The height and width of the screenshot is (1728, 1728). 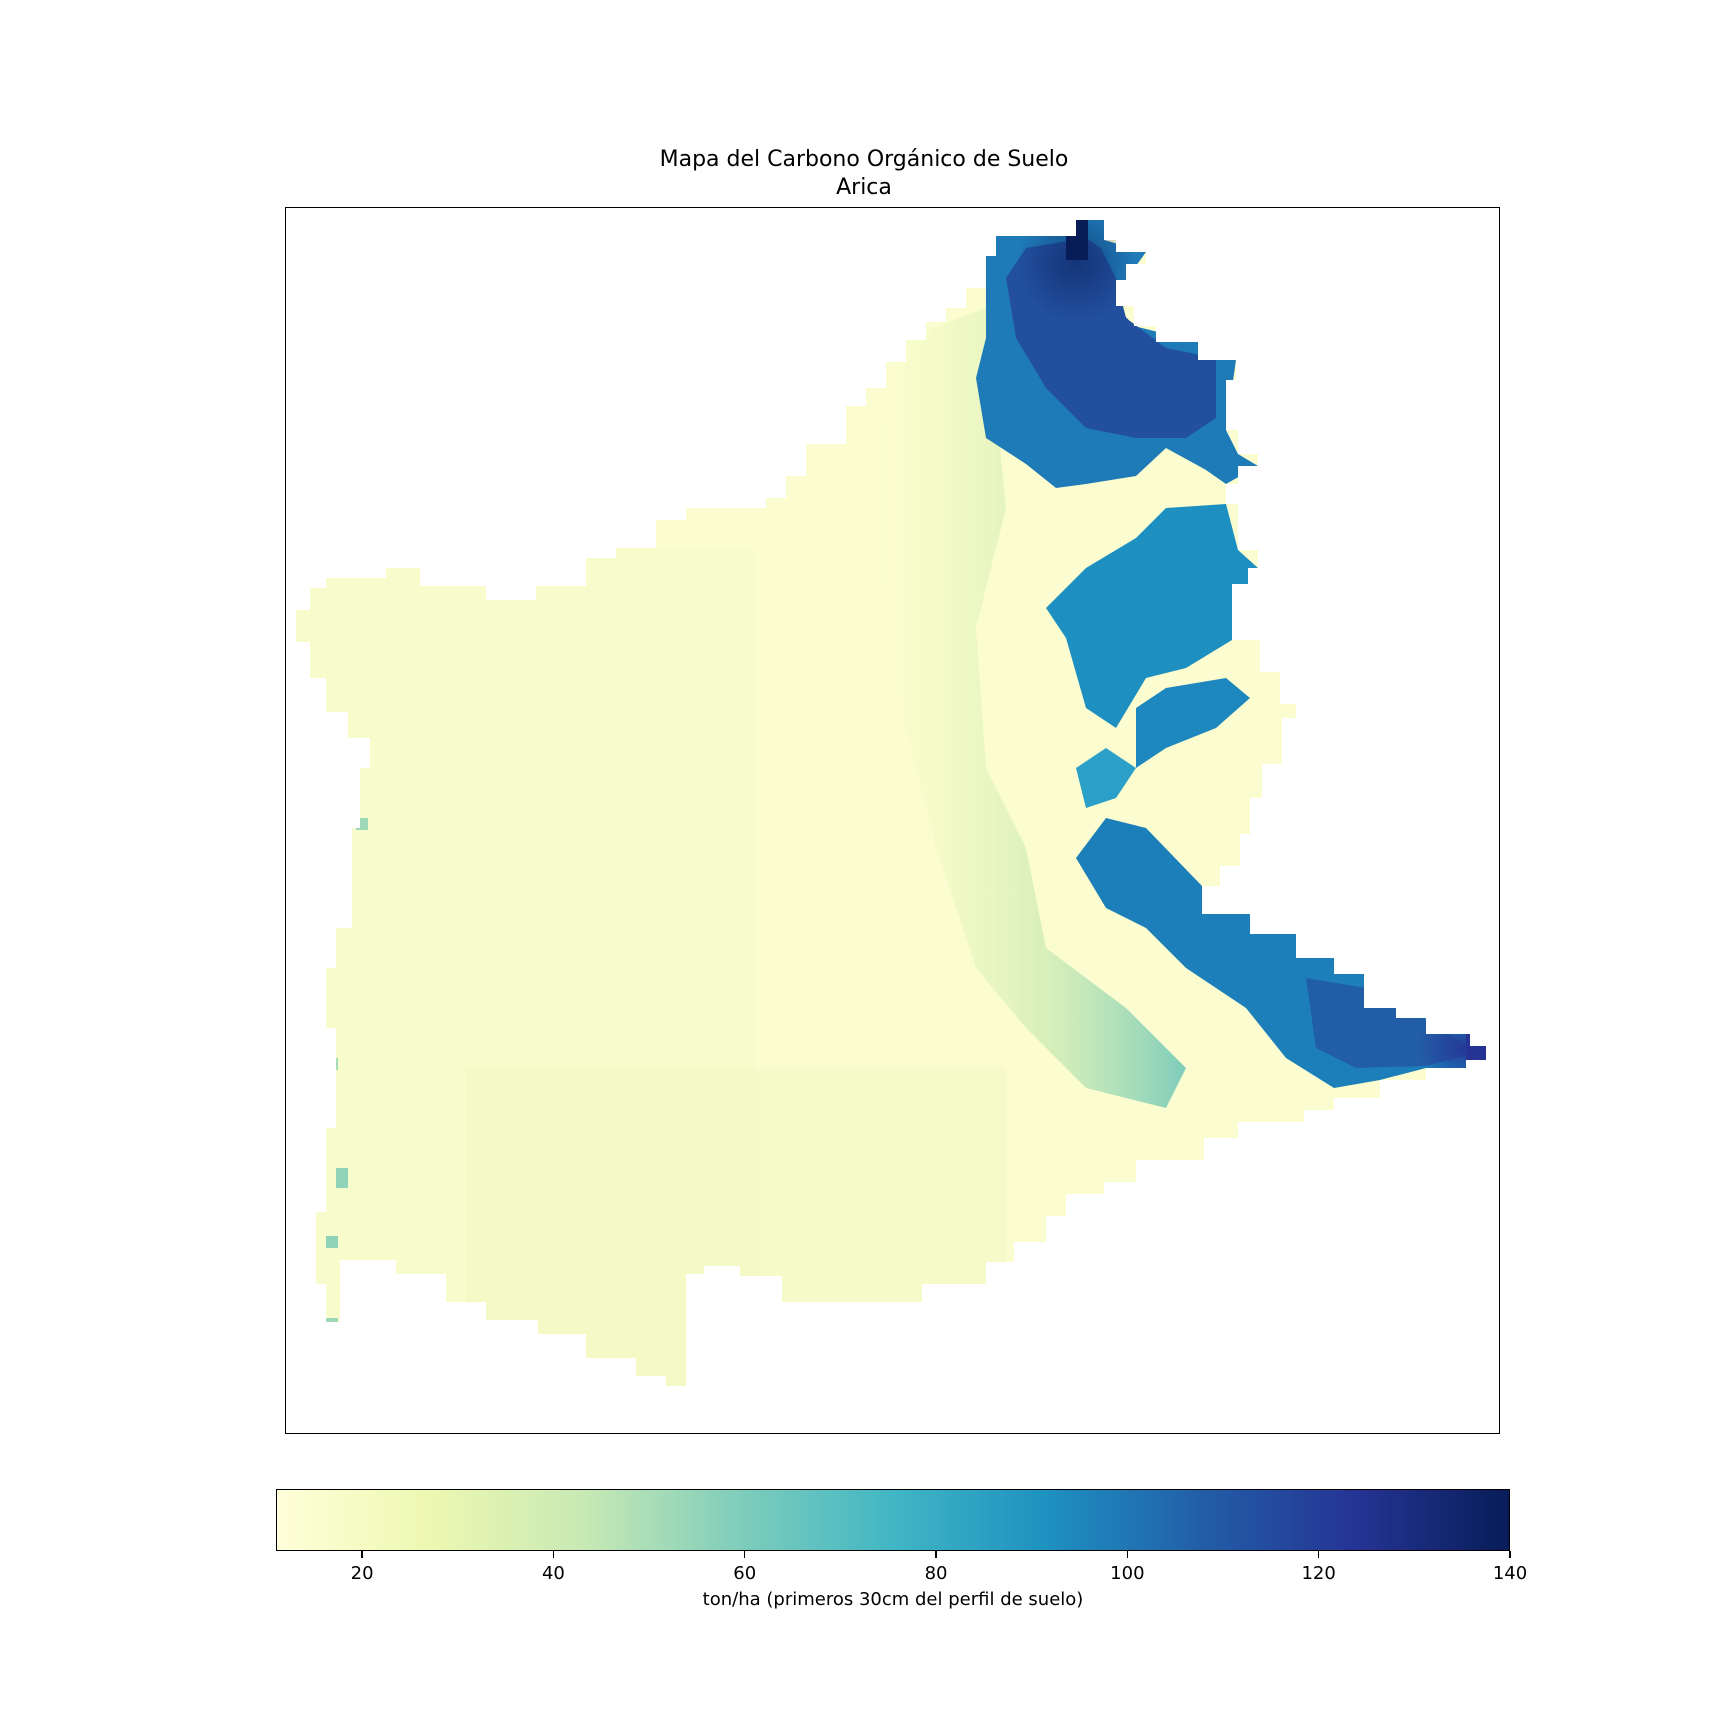 I want to click on colorbar-tick-label: 100, so click(x=1127, y=1573).